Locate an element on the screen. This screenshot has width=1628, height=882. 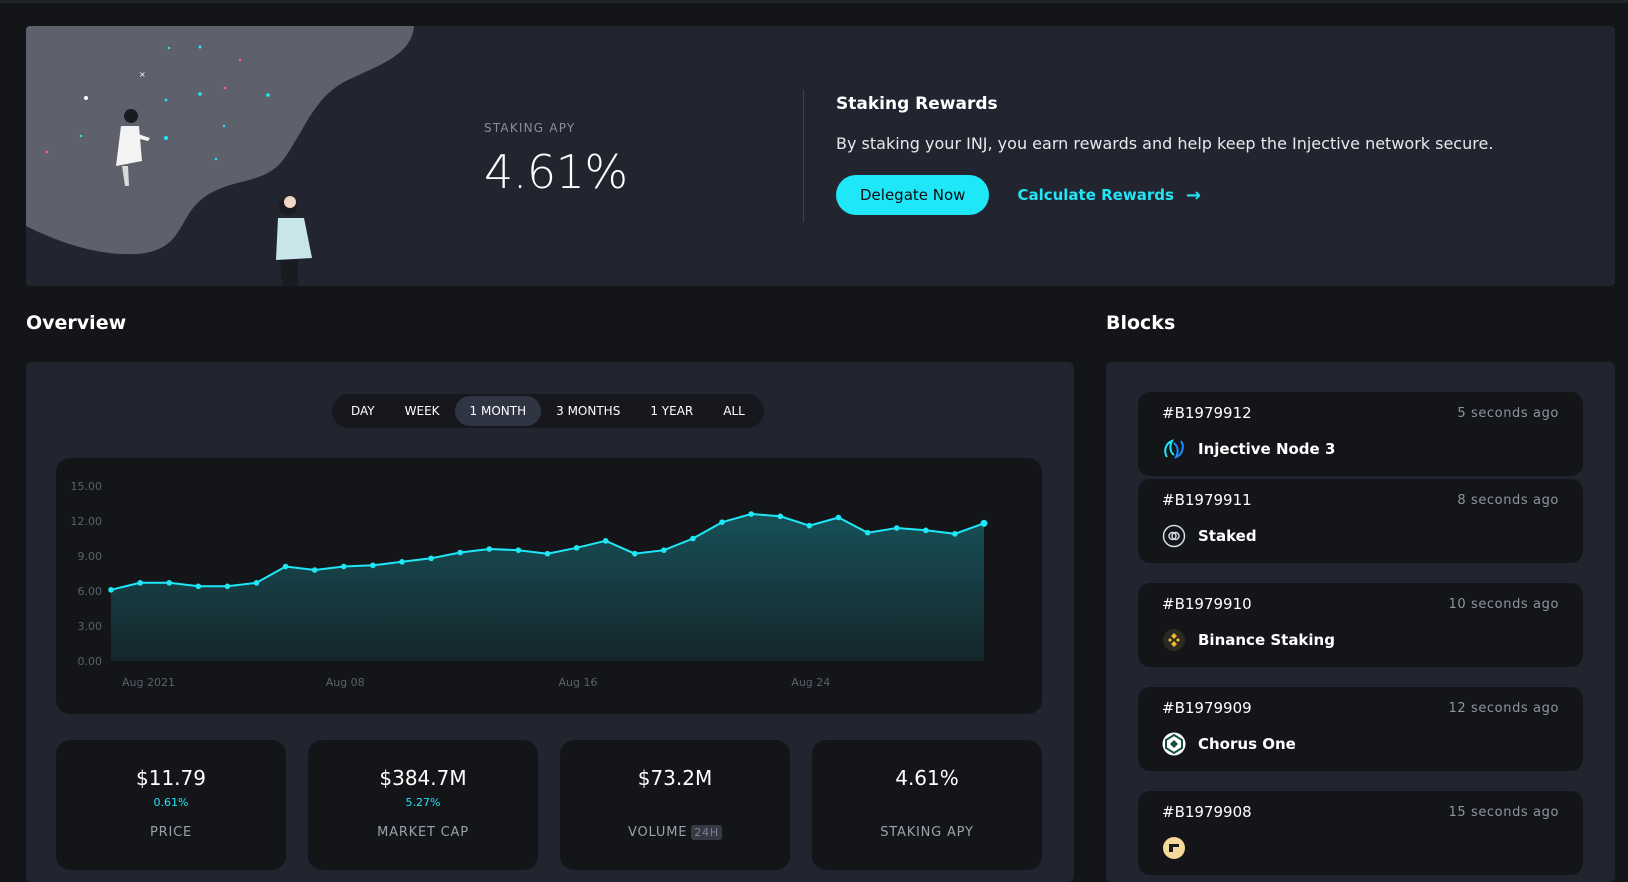
volume-change is located at coordinates (675, 802).